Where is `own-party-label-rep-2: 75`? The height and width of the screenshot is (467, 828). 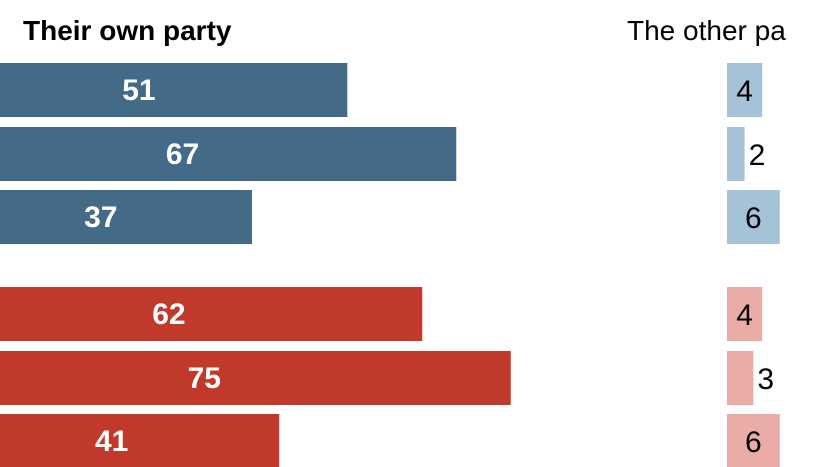 own-party-label-rep-2: 75 is located at coordinates (204, 378).